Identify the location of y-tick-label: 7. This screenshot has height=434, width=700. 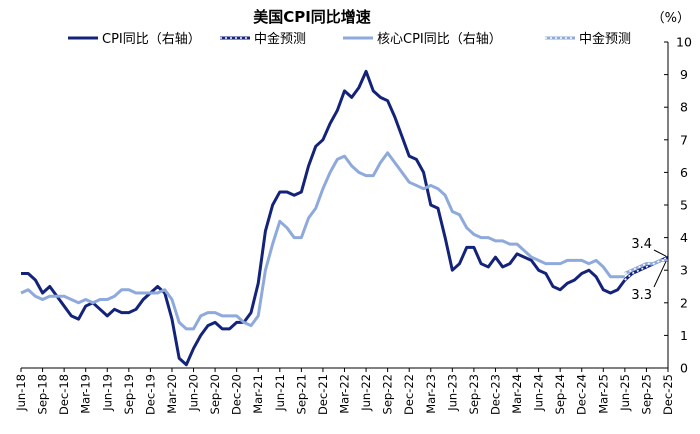
(684, 139).